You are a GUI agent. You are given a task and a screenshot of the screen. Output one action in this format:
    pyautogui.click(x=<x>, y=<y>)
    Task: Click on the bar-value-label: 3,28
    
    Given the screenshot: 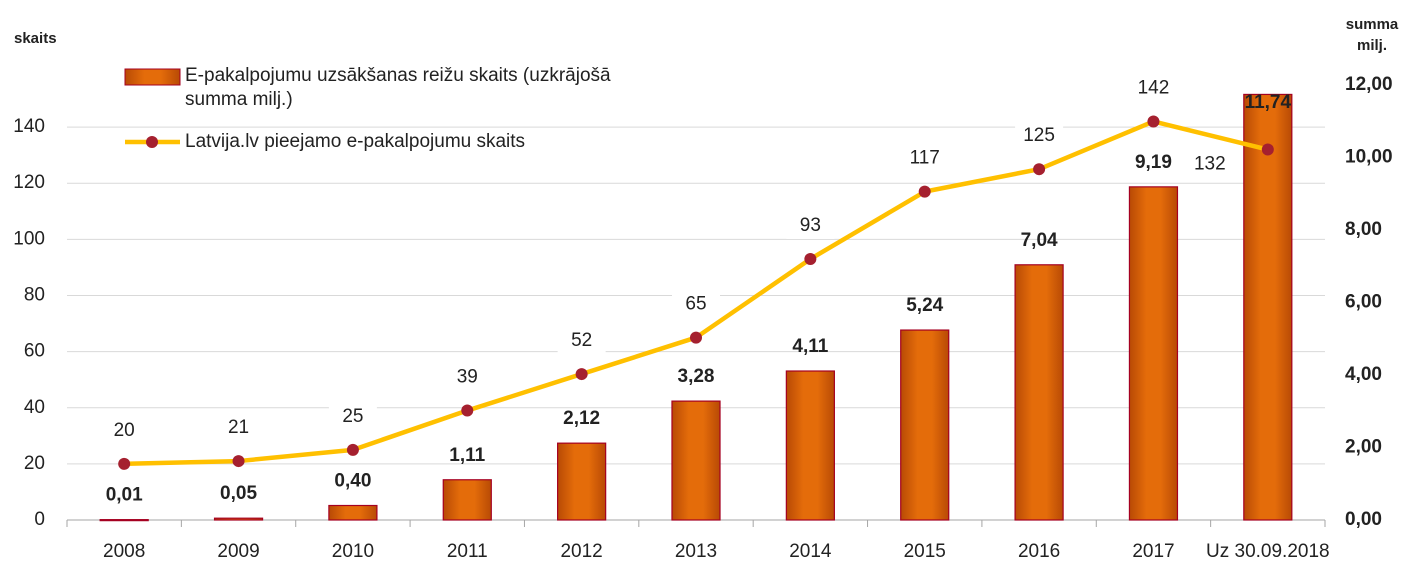 What is the action you would take?
    pyautogui.click(x=696, y=376)
    